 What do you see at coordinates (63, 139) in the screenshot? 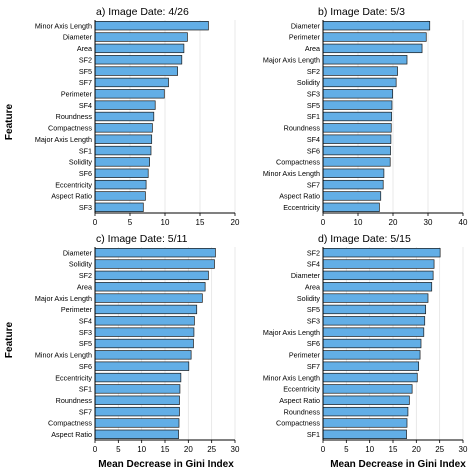
I see `panel-a-category-label: Major Axis Length` at bounding box center [63, 139].